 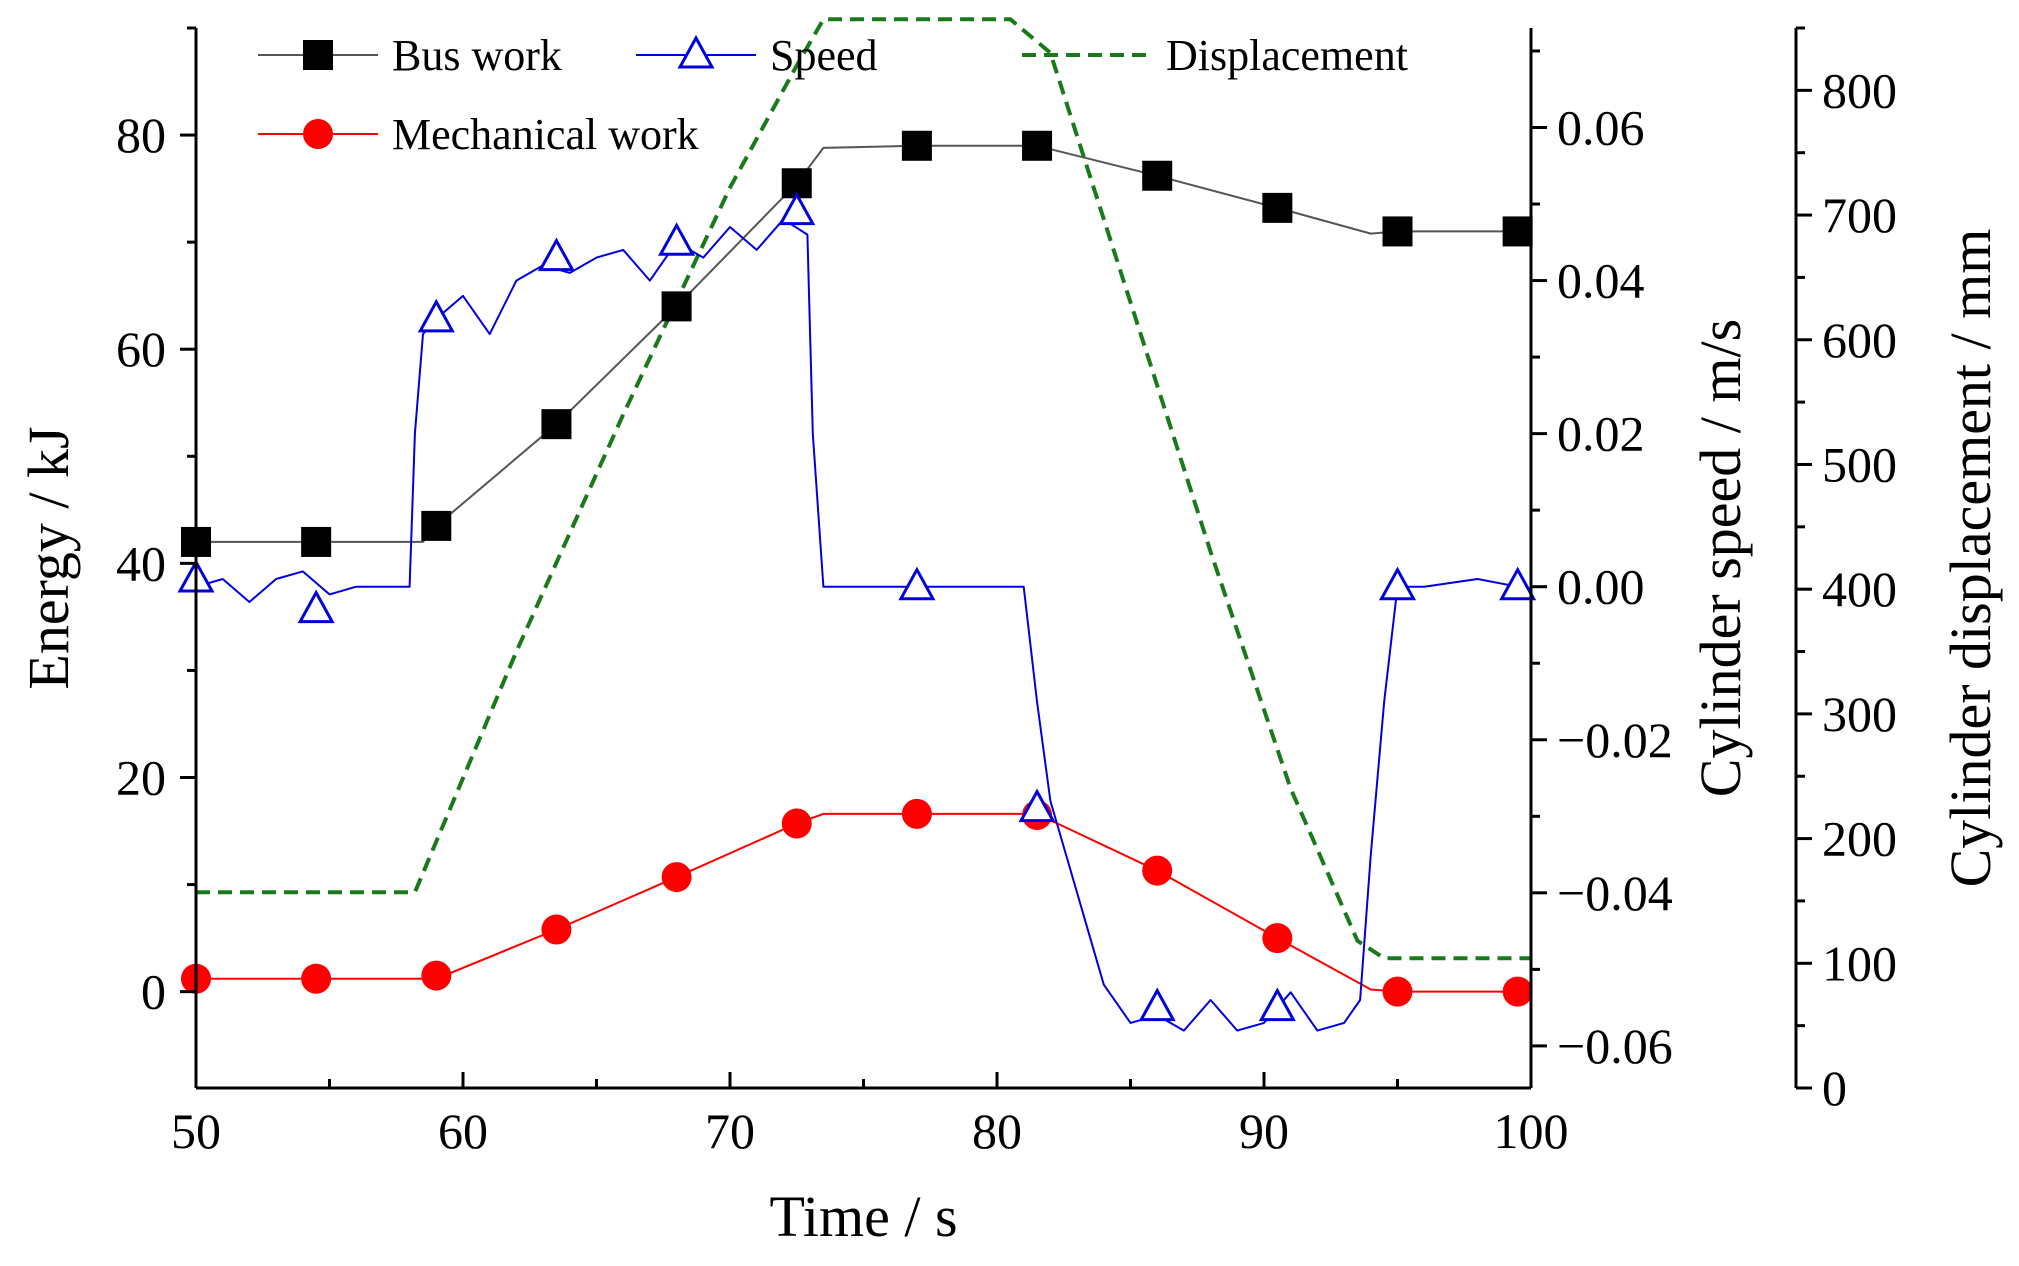 What do you see at coordinates (1859, 963) in the screenshot?
I see `displacement-tick-label: 100` at bounding box center [1859, 963].